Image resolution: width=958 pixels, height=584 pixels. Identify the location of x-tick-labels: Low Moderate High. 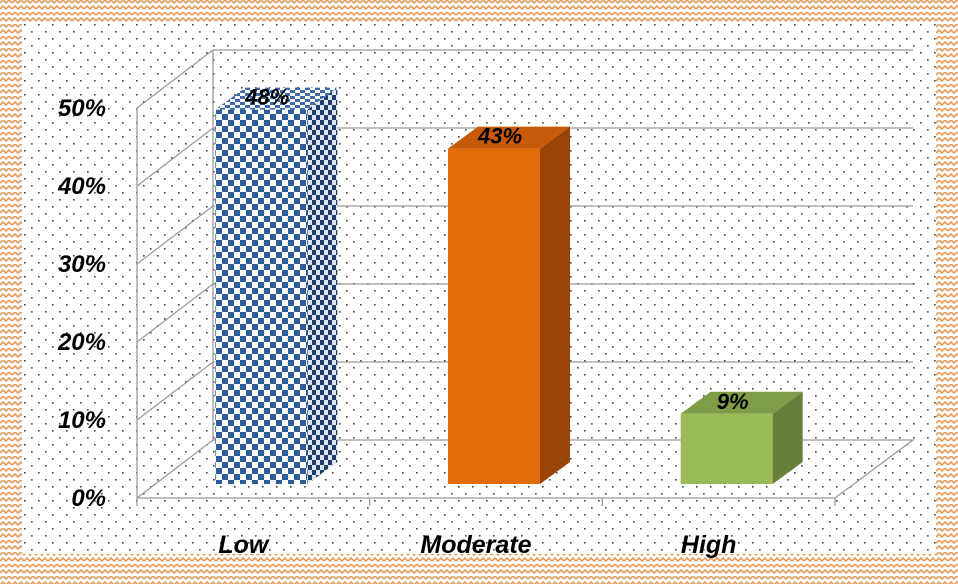
(477, 545).